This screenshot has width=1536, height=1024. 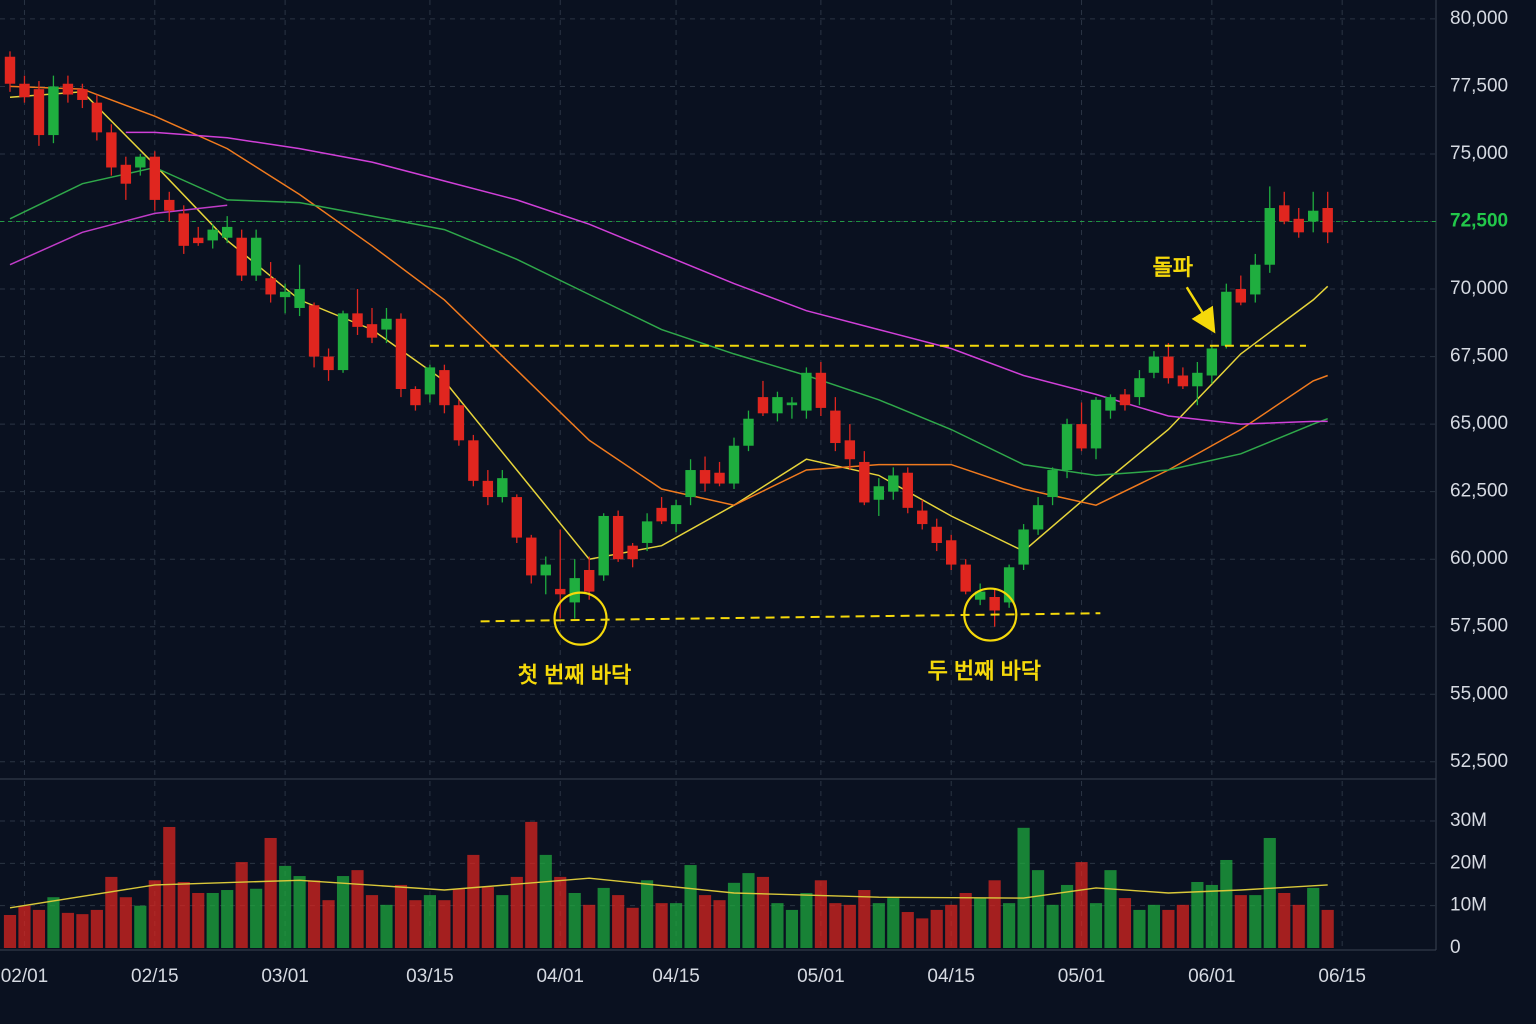 What do you see at coordinates (1468, 862) in the screenshot?
I see `volume-tick-label: 20M` at bounding box center [1468, 862].